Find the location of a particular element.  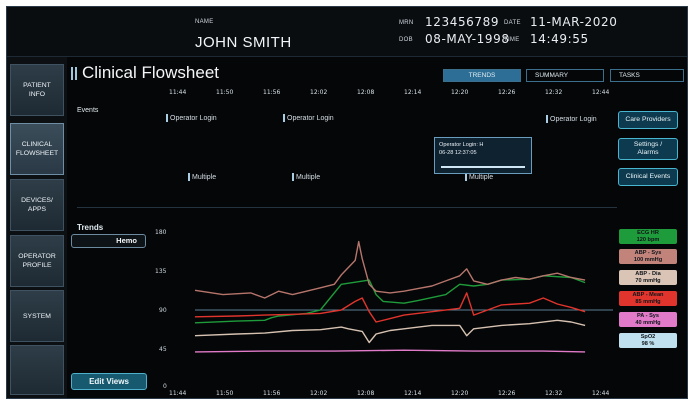

settings-alarms-button: Settings / Alarms is located at coordinates (648, 149).